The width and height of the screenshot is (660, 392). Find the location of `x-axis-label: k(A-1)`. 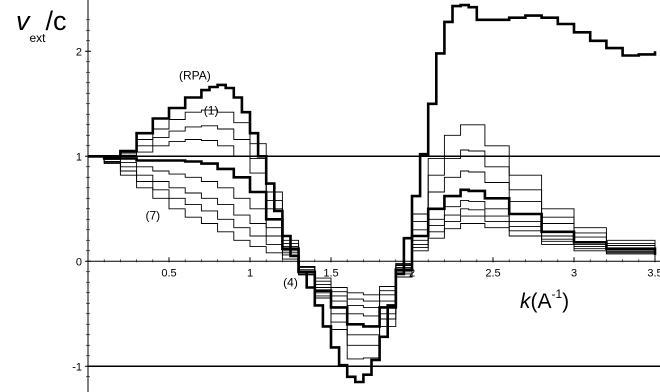

x-axis-label: k(A-1) is located at coordinates (544, 300).